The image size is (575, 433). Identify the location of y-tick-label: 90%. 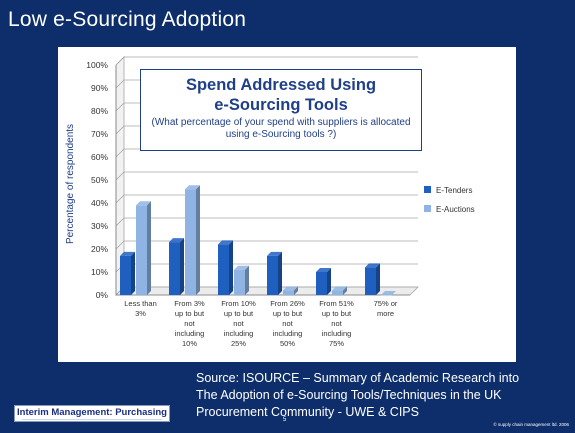
(99, 88).